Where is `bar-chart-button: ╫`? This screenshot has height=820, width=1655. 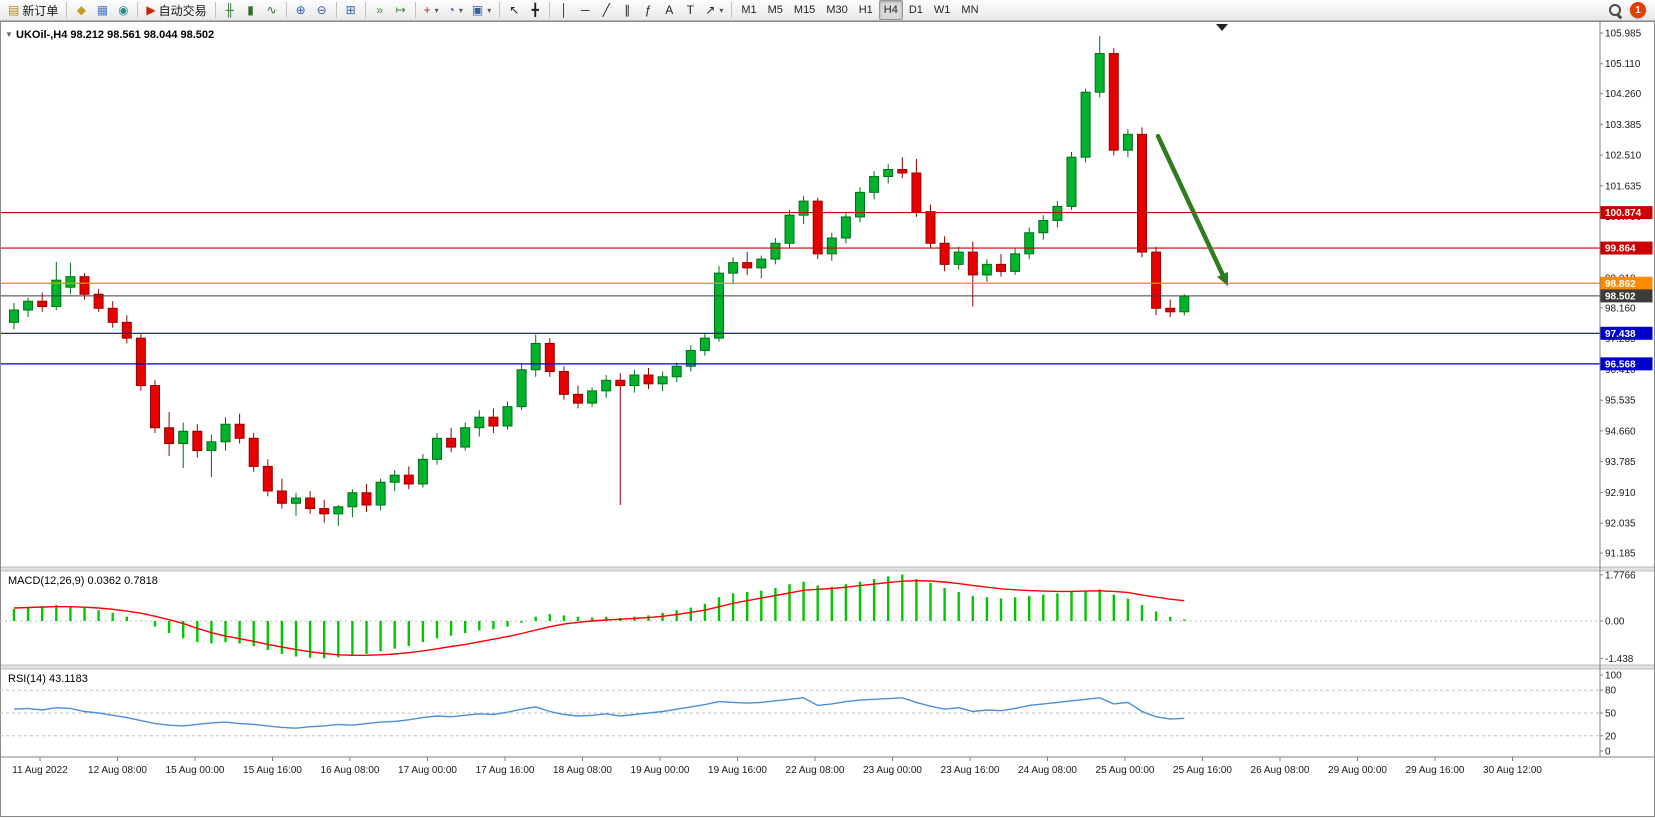
bar-chart-button: ╫ is located at coordinates (230, 10).